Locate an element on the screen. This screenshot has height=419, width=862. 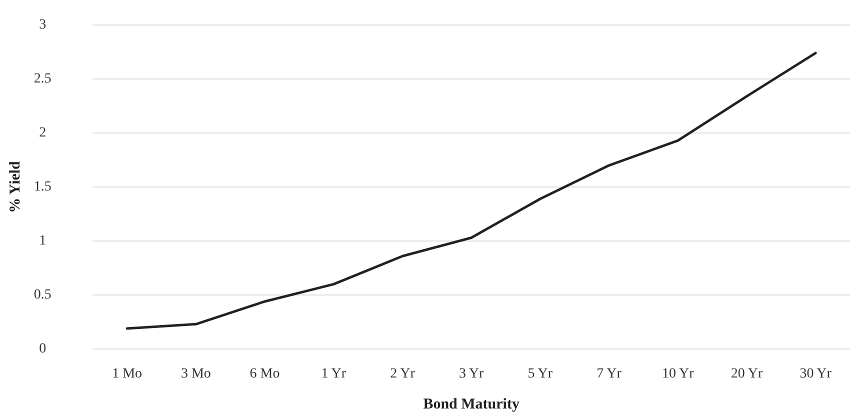
y-tick-label: 2.5 is located at coordinates (43, 79).